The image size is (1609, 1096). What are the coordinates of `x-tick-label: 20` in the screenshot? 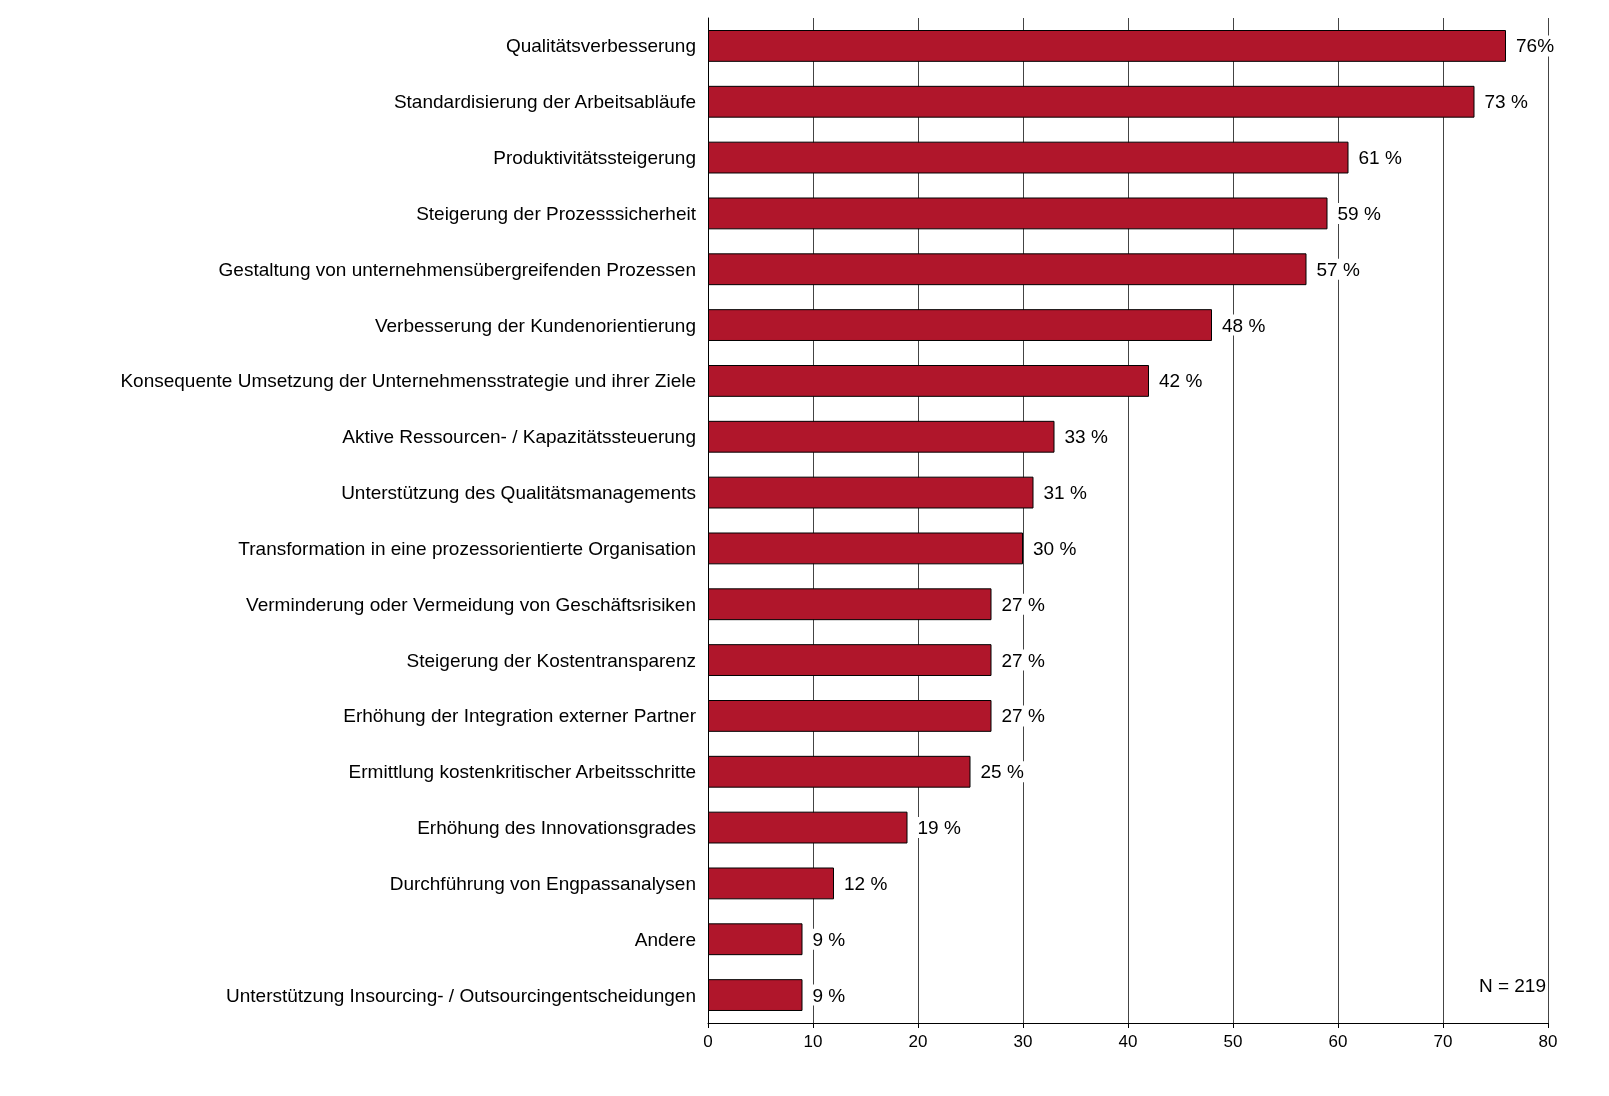 It's located at (918, 1041).